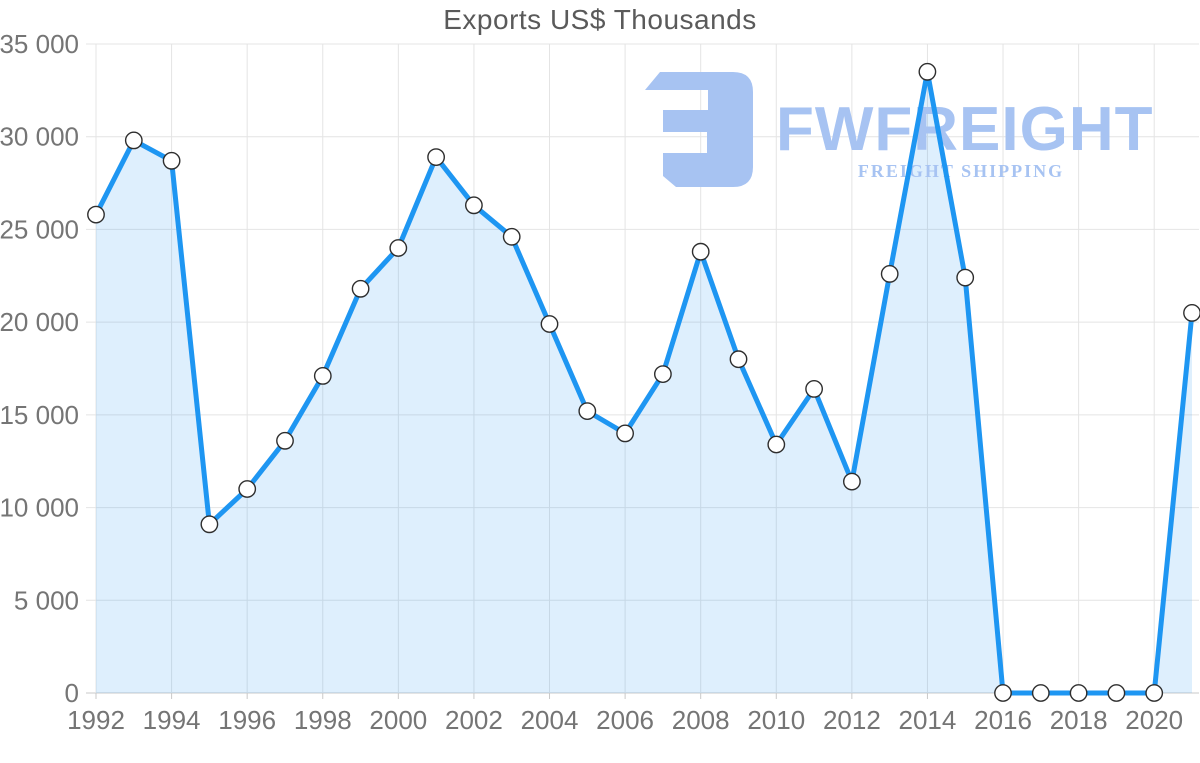 This screenshot has height=763, width=1200. I want to click on data-point-2002, so click(473, 205).